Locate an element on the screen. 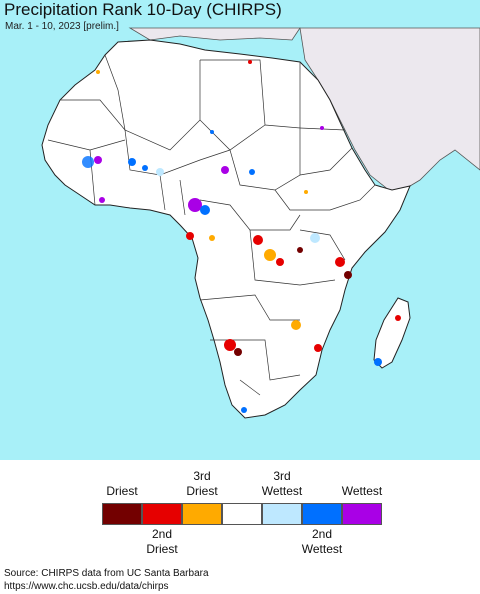 The height and width of the screenshot is (594, 480). legend-top-label-7: Wettest is located at coordinates (362, 491).